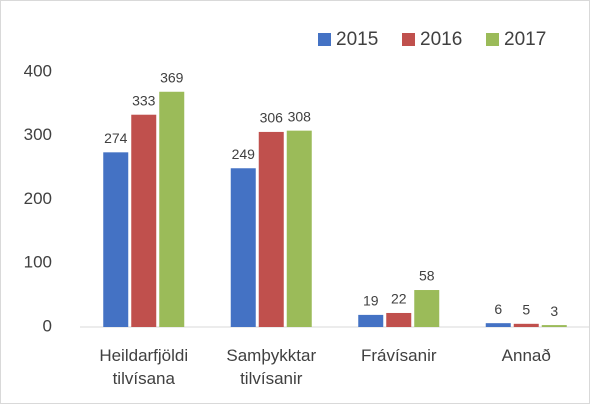 The image size is (591, 405). I want to click on value-label: 333, so click(144, 100).